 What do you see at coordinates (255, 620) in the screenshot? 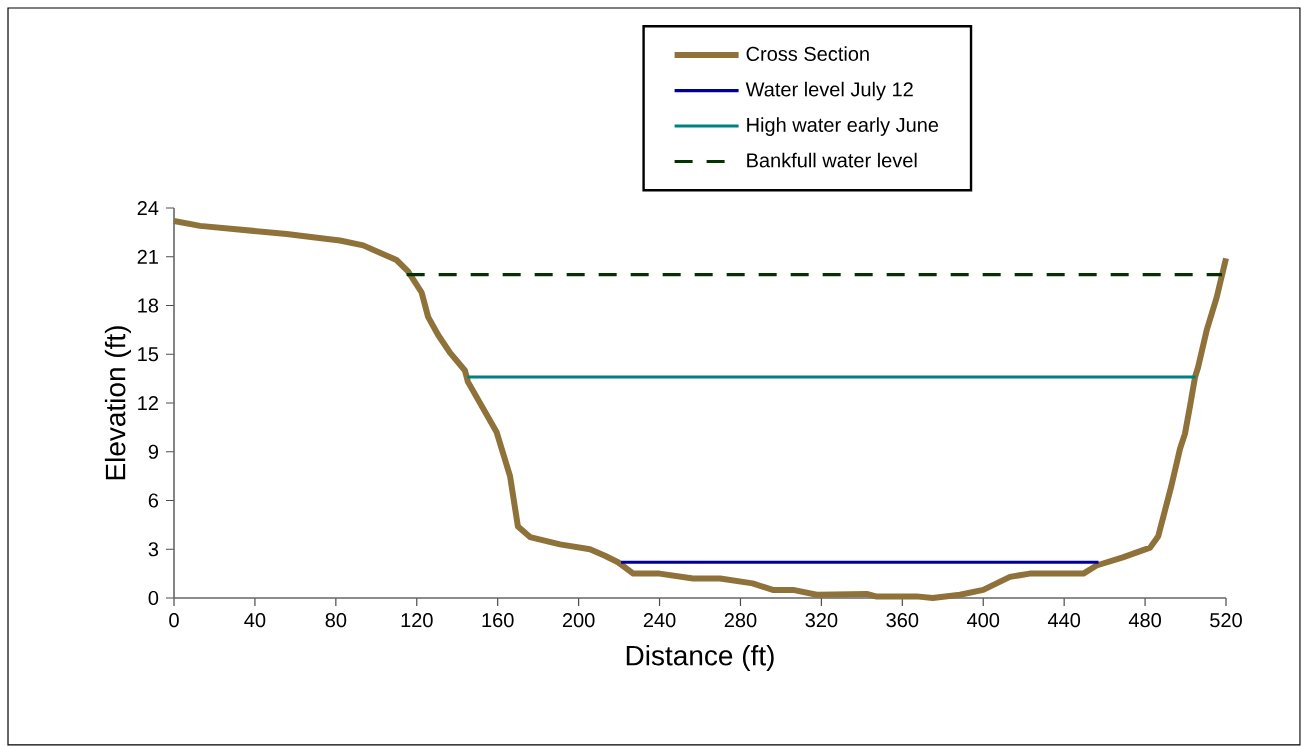
I see `x-tick-label: 40` at bounding box center [255, 620].